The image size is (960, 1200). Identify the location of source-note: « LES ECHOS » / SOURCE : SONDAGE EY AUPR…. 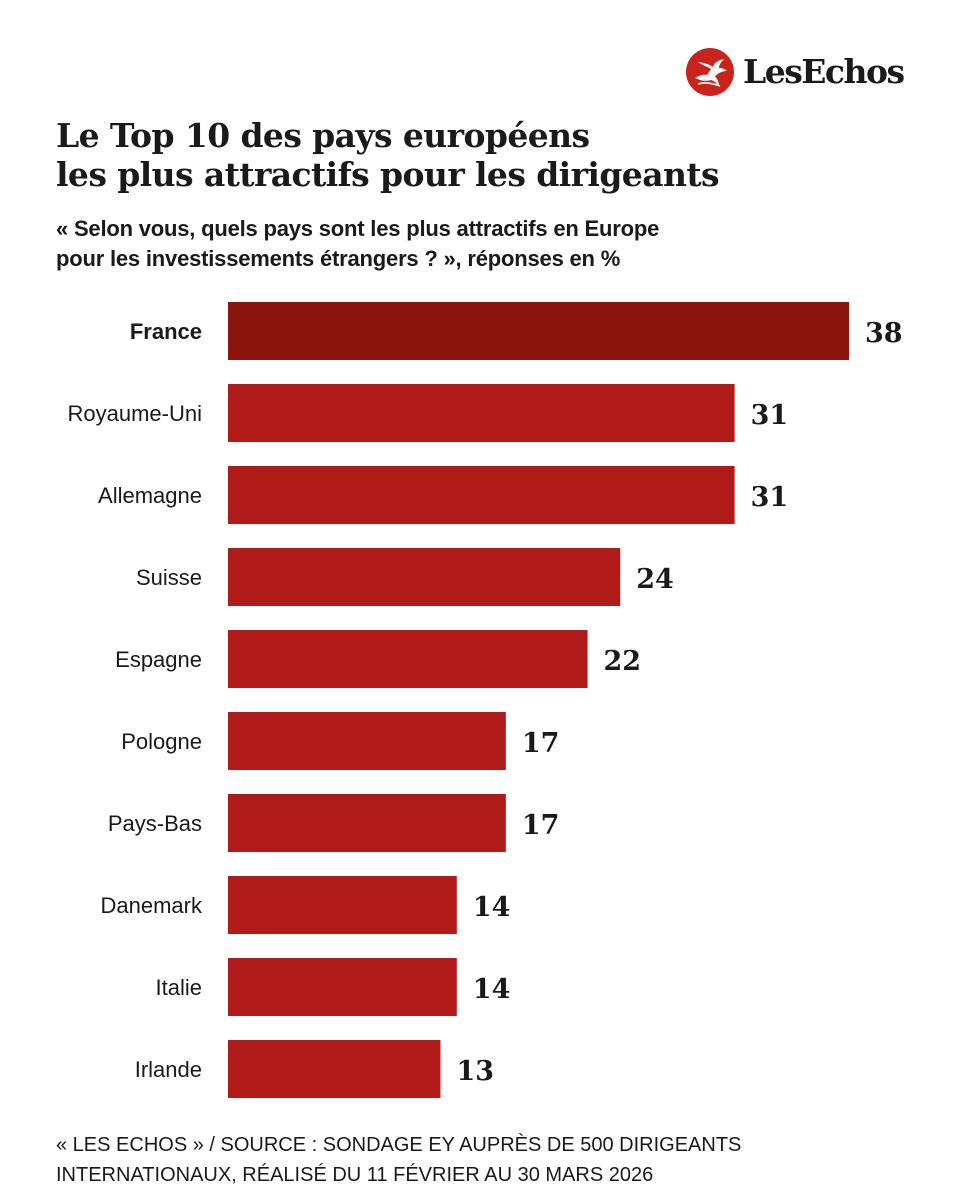
(486, 1160).